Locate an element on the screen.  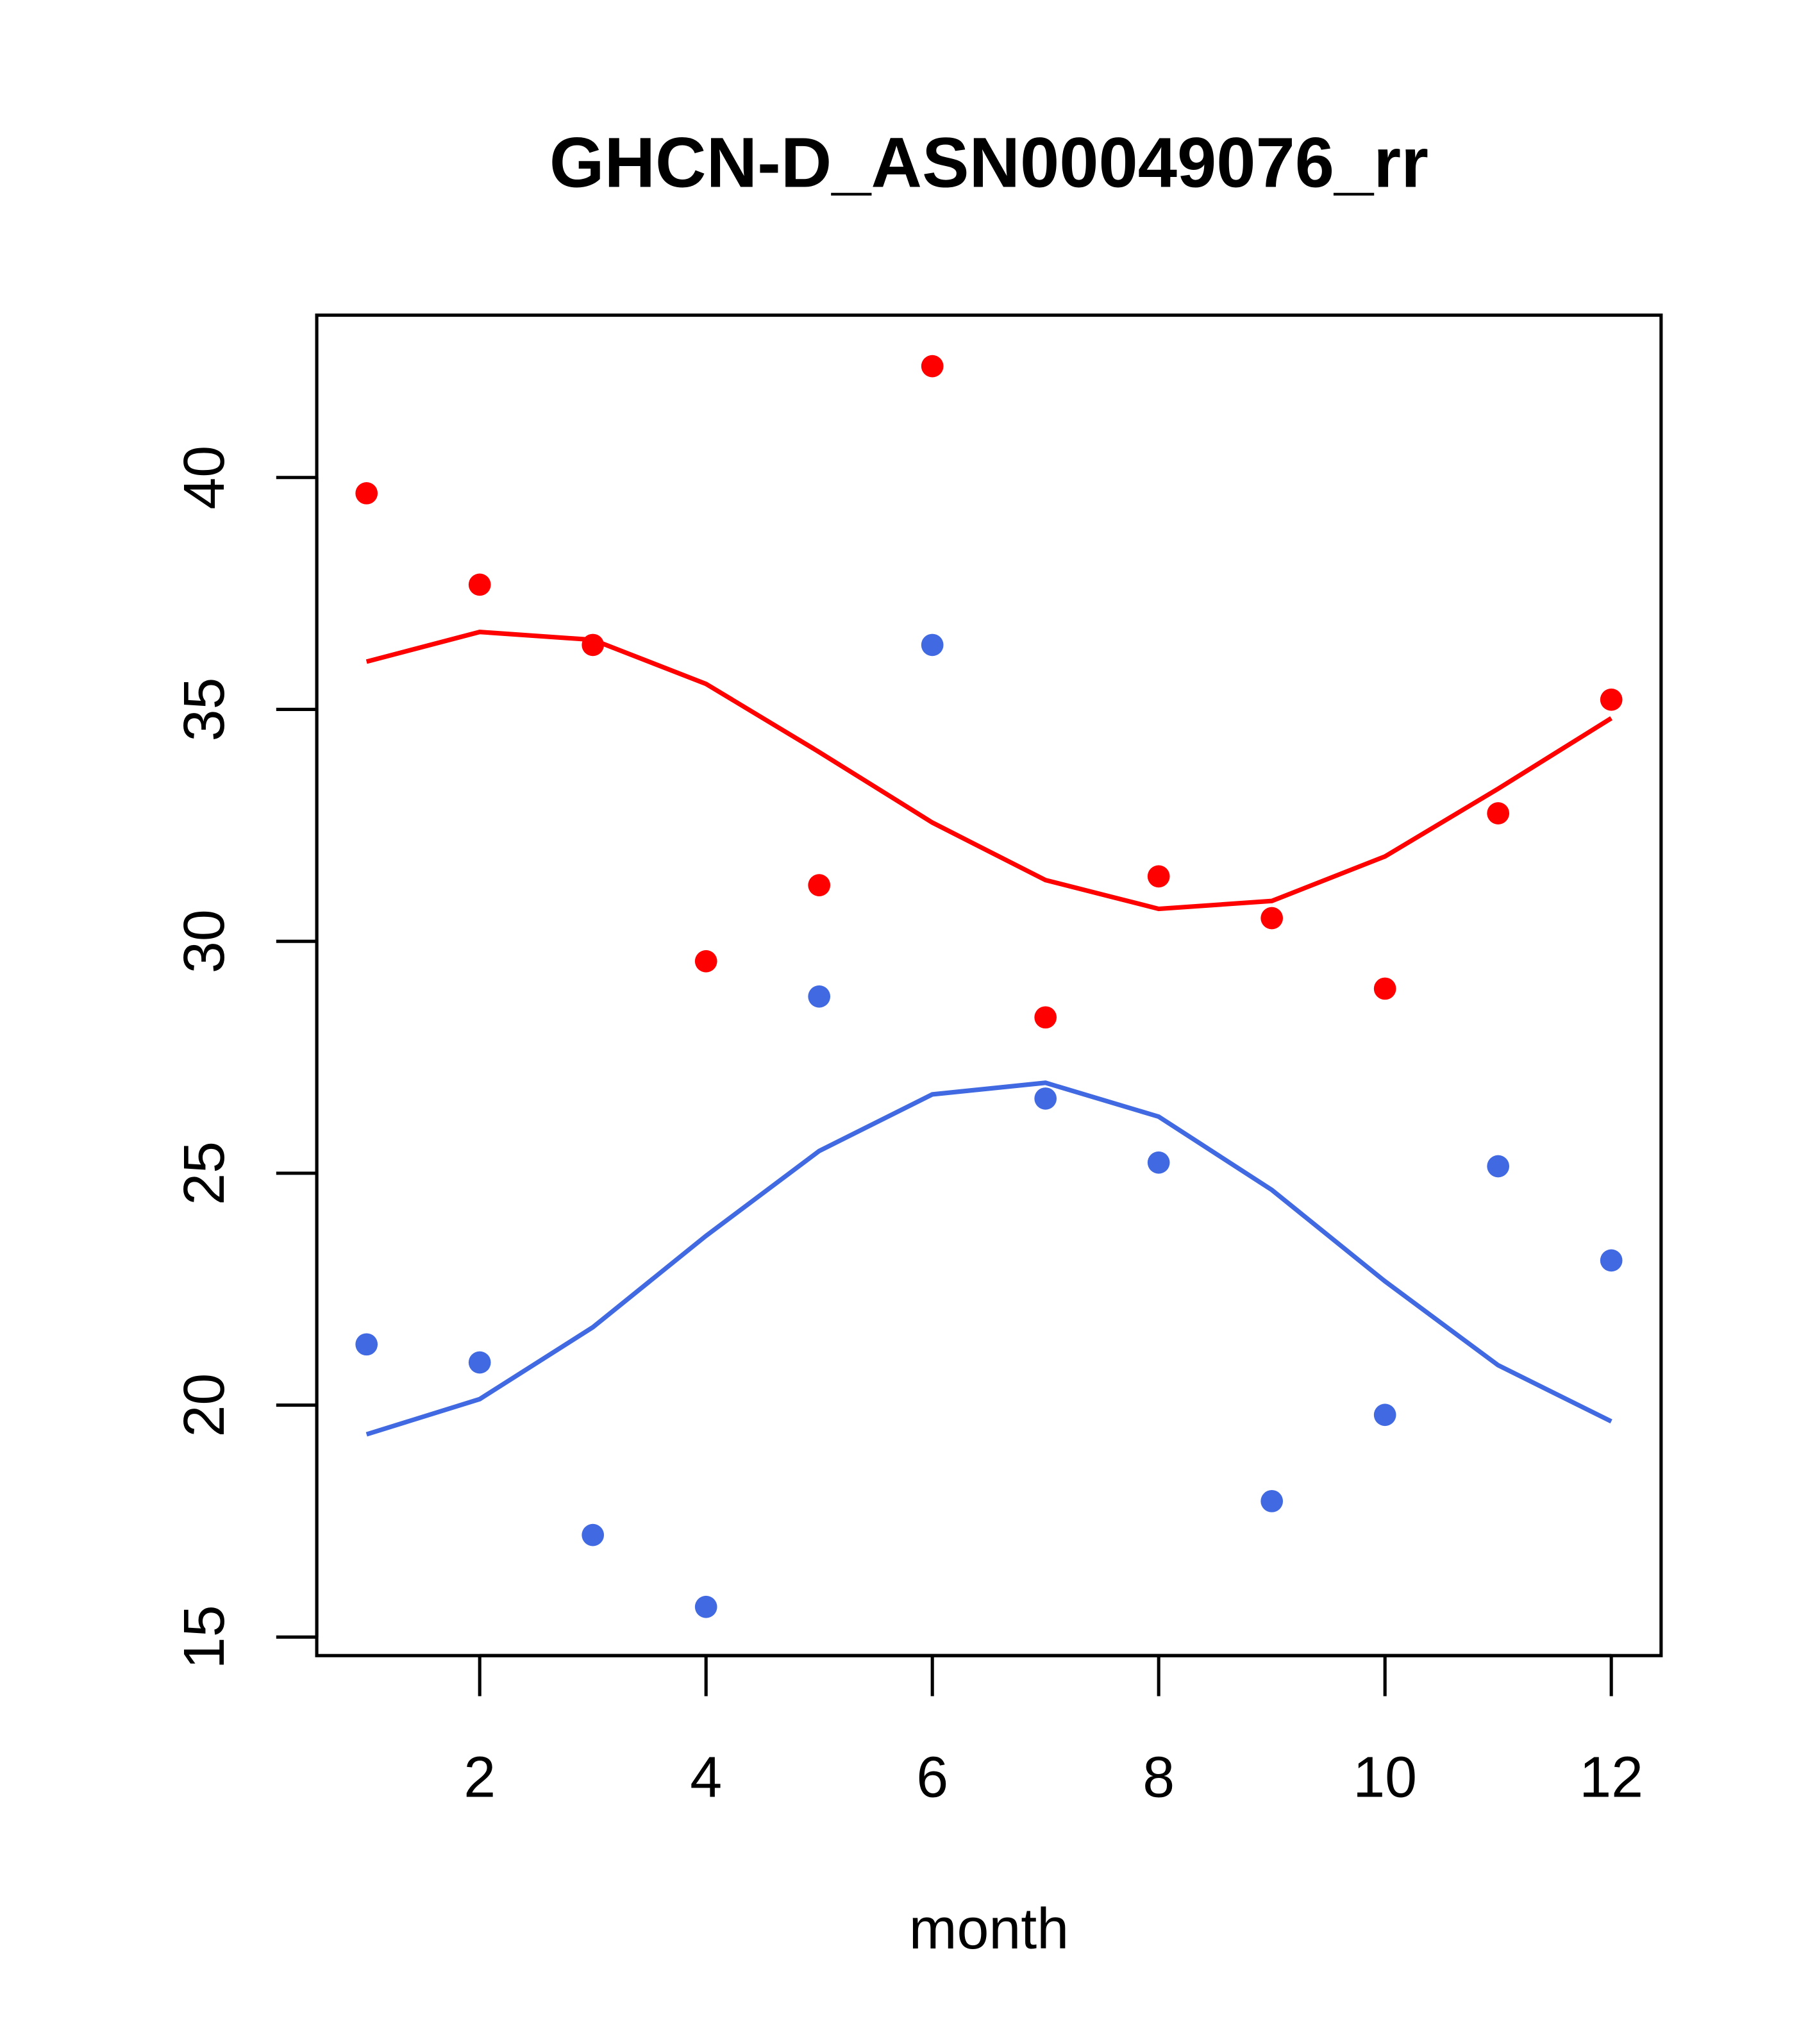
x-tick-label: 10 is located at coordinates (1385, 1778).